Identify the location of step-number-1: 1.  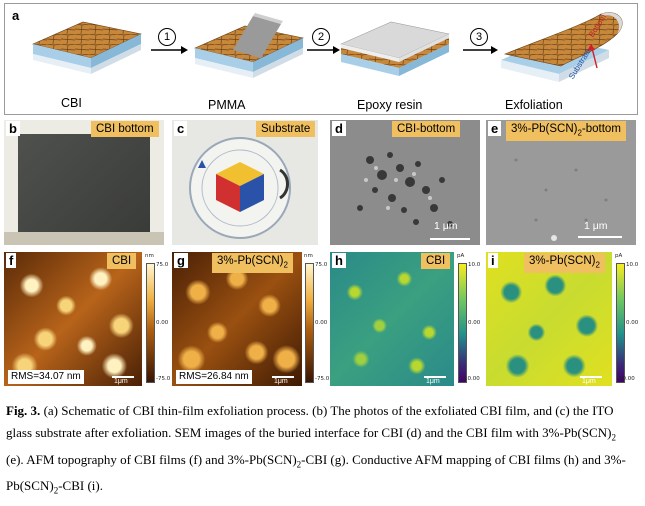
(167, 37).